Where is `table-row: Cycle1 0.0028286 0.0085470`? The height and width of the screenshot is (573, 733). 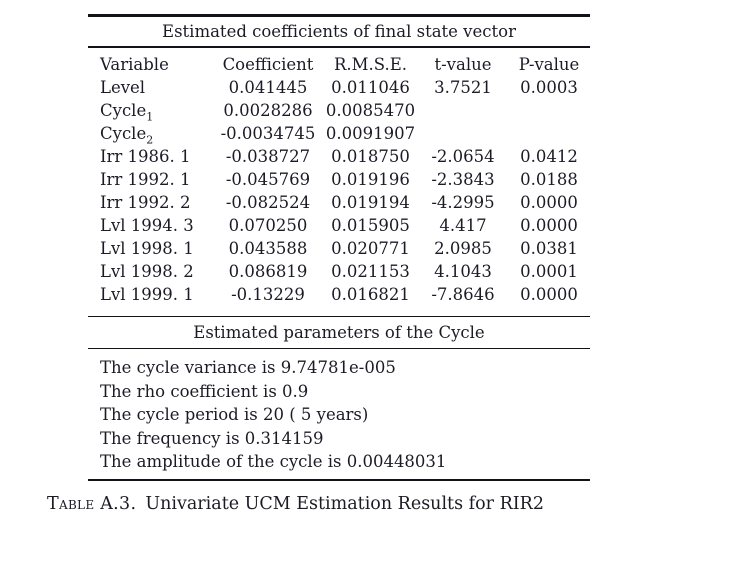
table-row: Cycle1 0.0028286 0.0085470 is located at coordinates (339, 110).